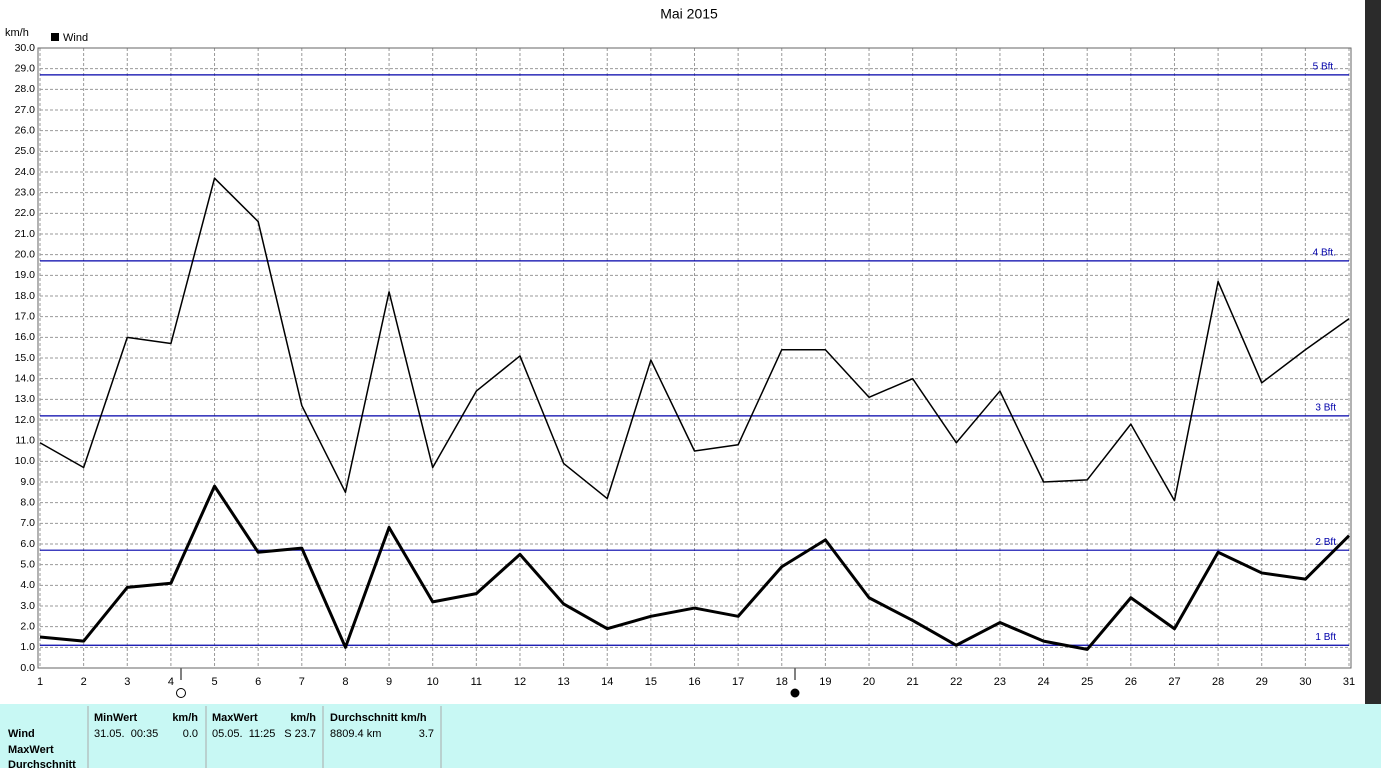 The height and width of the screenshot is (773, 1381). Describe the element at coordinates (956, 682) in the screenshot. I see `x-tick-label: 22` at that location.